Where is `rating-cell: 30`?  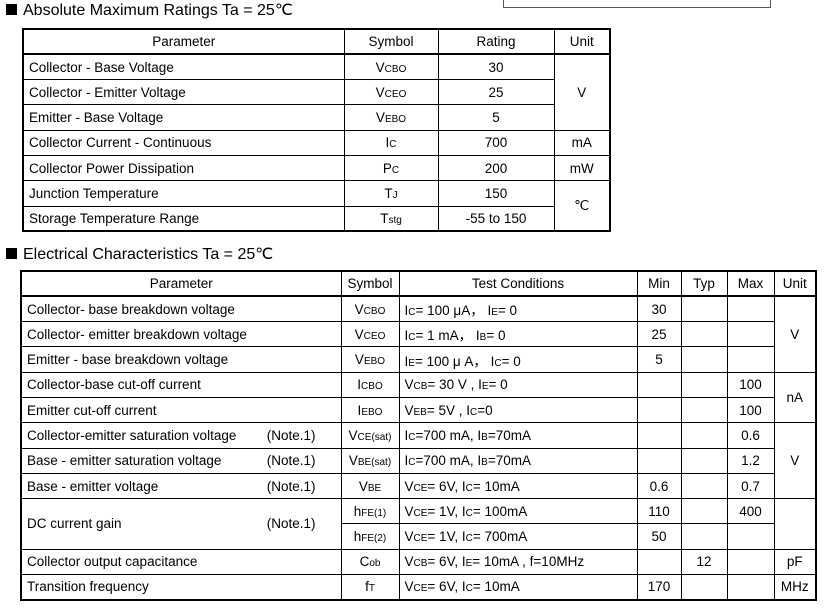 rating-cell: 30 is located at coordinates (496, 67).